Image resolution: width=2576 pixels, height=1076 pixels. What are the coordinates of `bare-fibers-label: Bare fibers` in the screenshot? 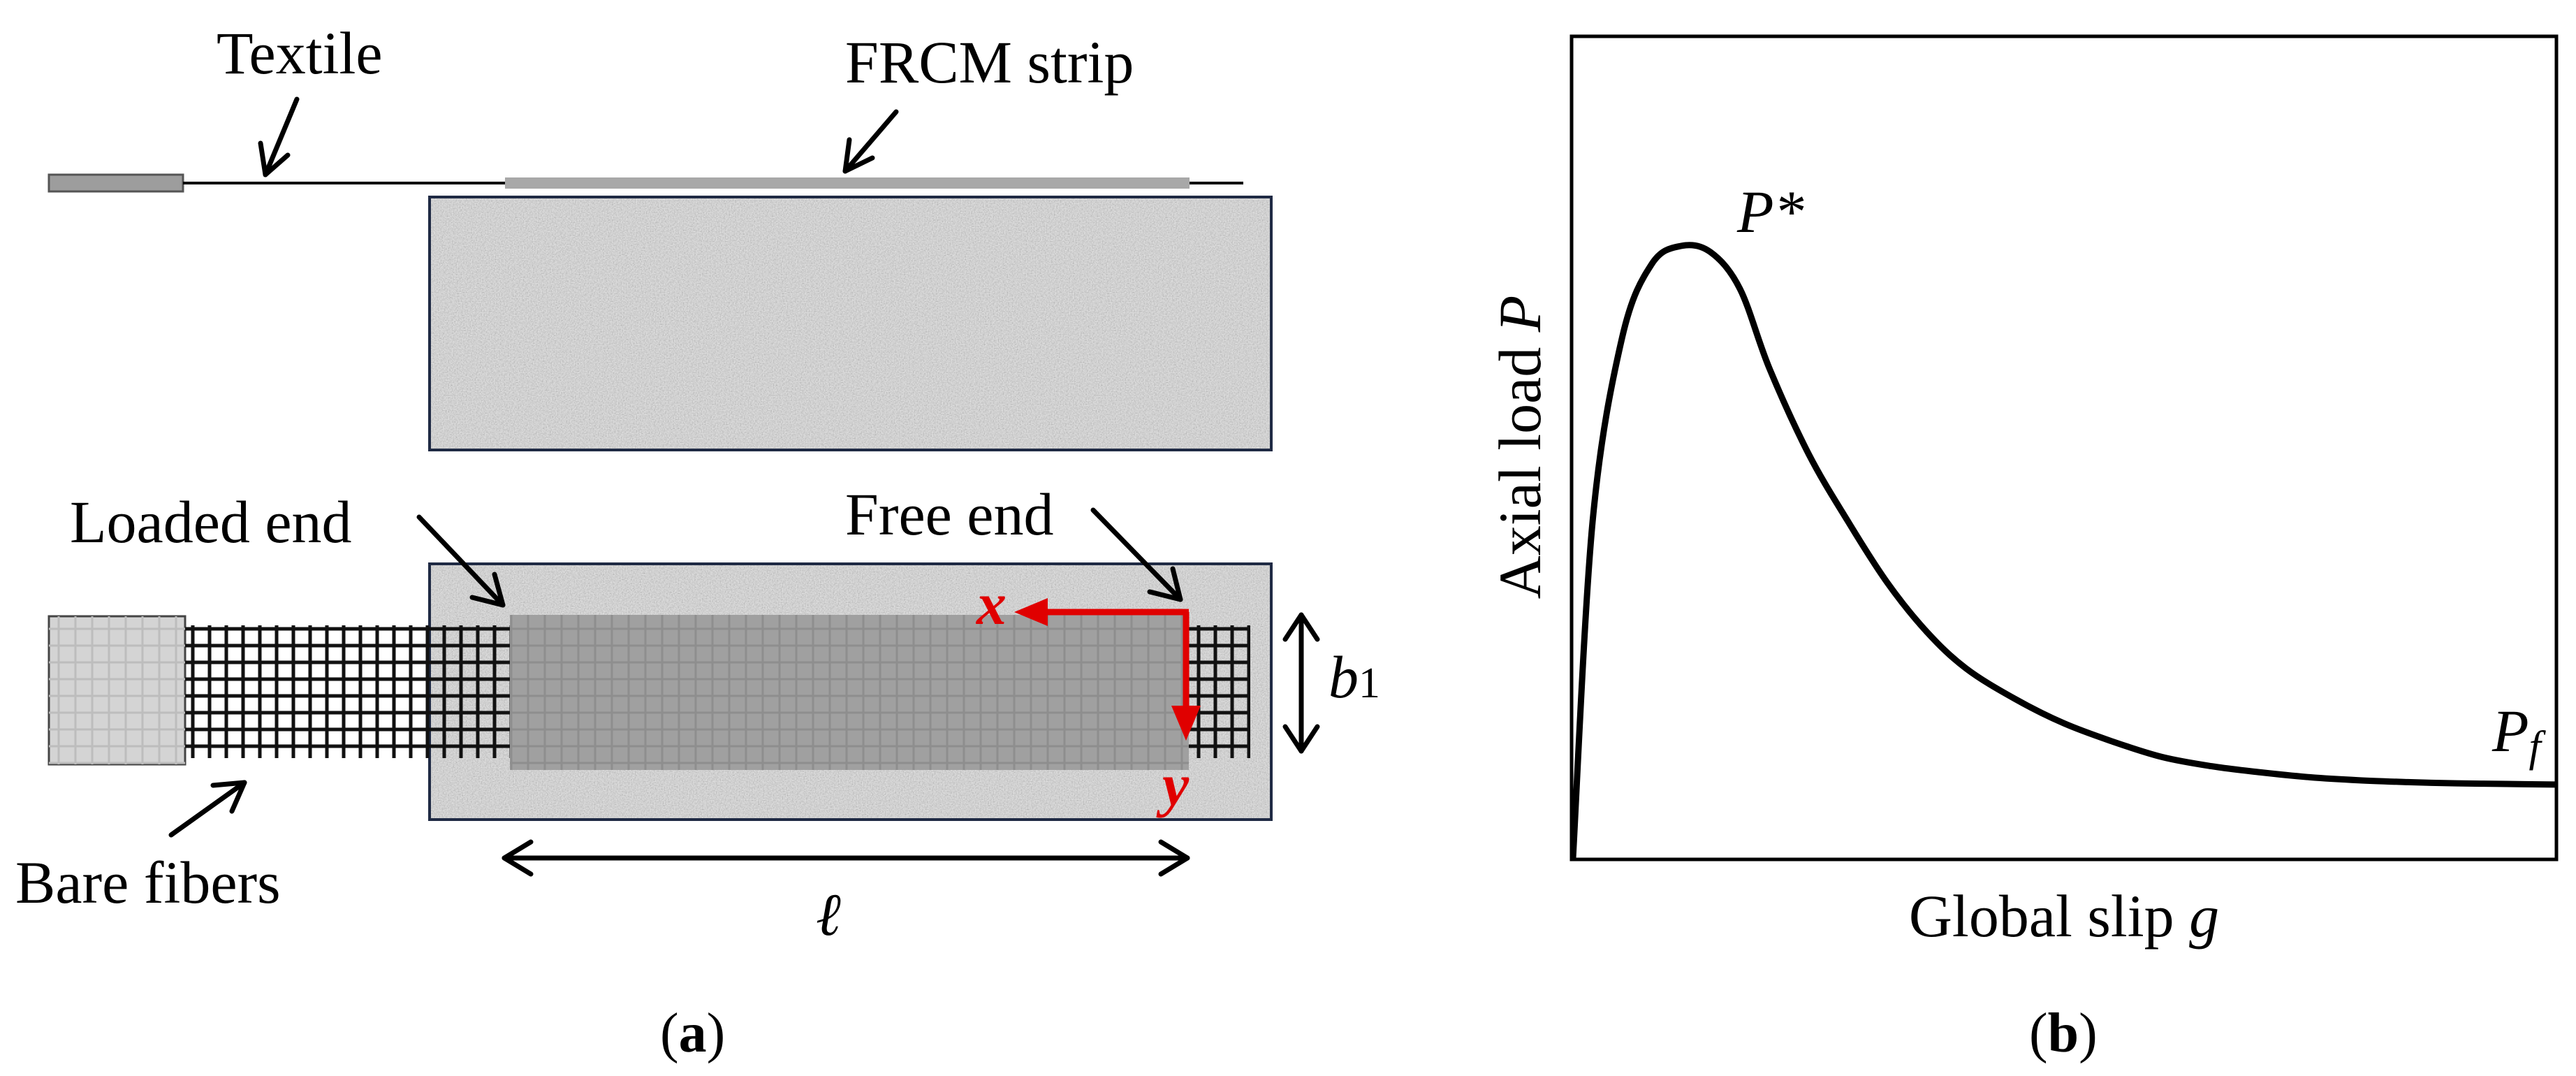 It's located at (148, 882).